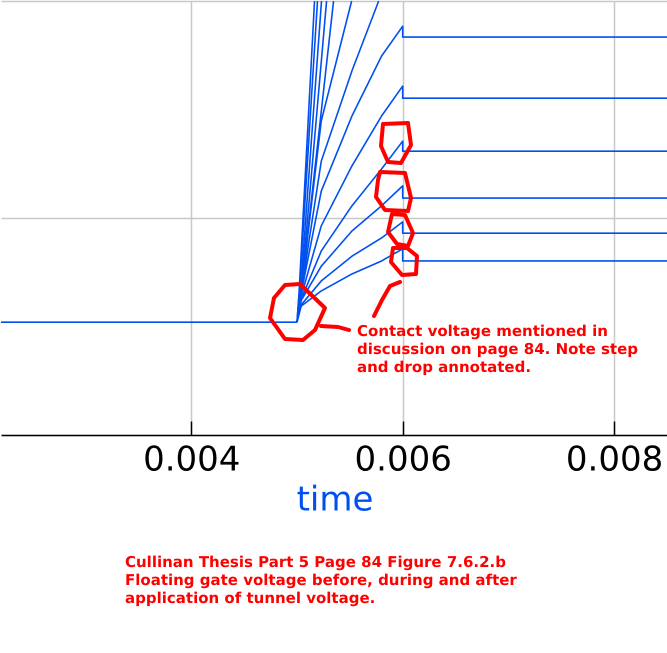  I want to click on text: Cullinan Thesis Part 5 Page 84 Figure 7.6.2.b Floating gate voltage before, during and after application of tunnel voltage., so click(321, 580).